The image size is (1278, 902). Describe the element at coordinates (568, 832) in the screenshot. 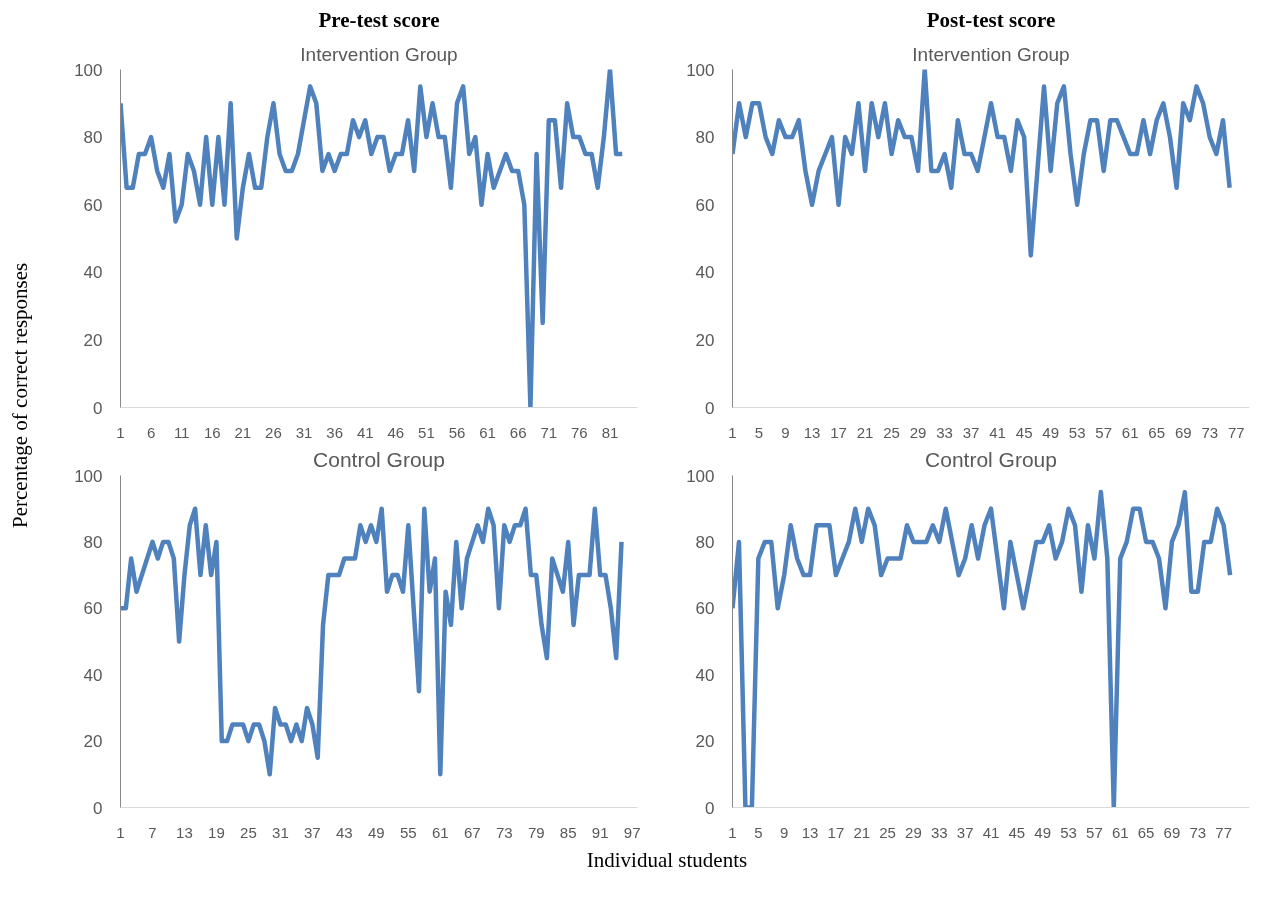

I see `x-tick-label: 85` at that location.